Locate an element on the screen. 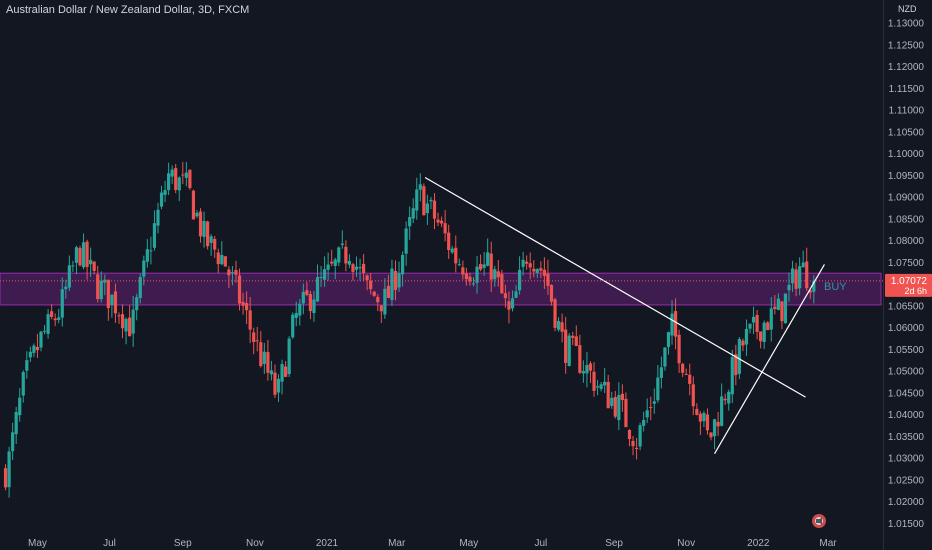 The height and width of the screenshot is (550, 932). price-tick-label: 1.02500 is located at coordinates (906, 480).